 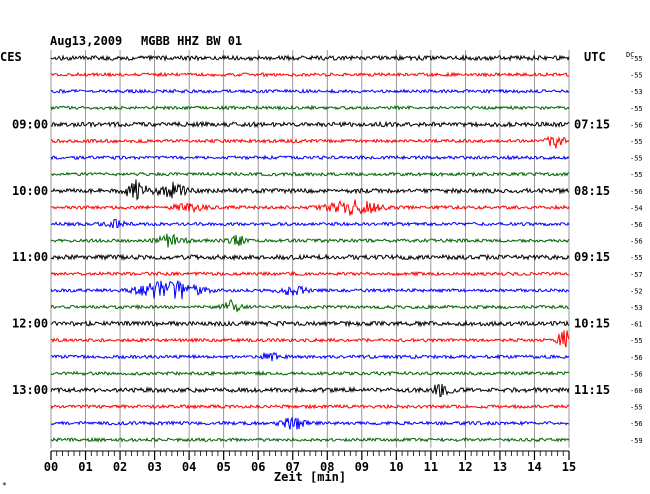 I want to click on left-timezone-label: CES, so click(x=11, y=57).